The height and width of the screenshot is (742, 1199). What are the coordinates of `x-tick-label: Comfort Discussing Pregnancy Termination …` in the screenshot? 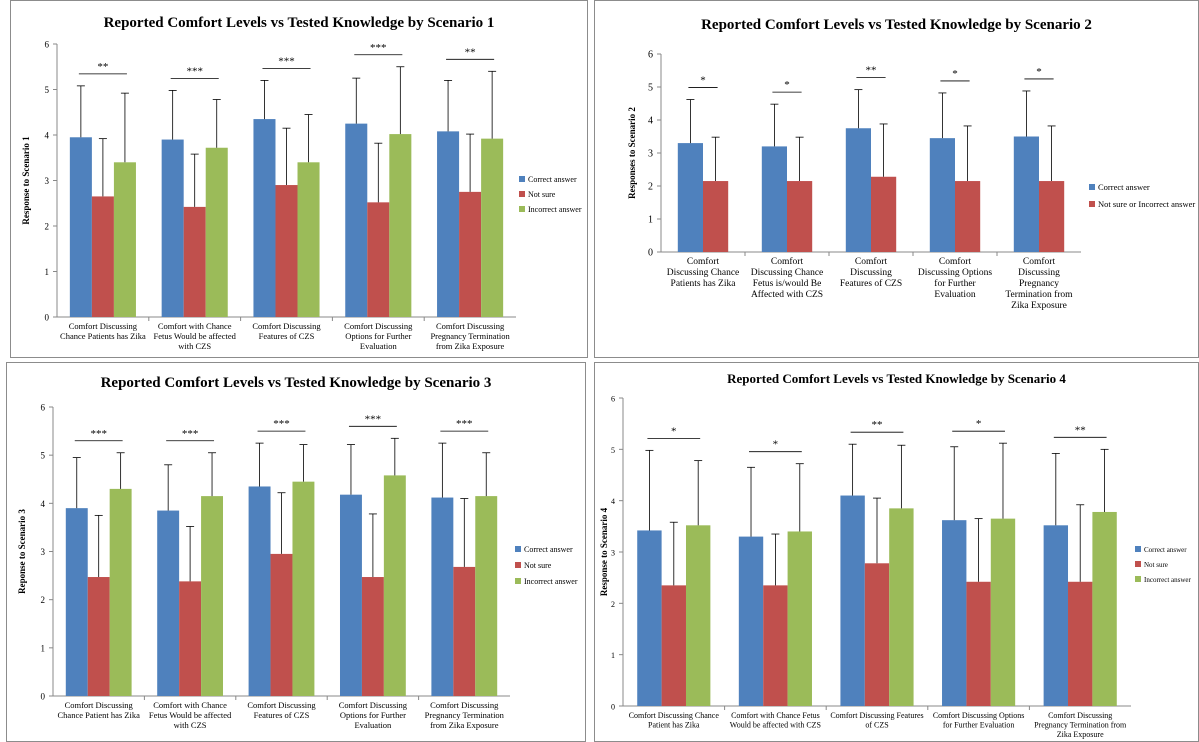 It's located at (1080, 725).